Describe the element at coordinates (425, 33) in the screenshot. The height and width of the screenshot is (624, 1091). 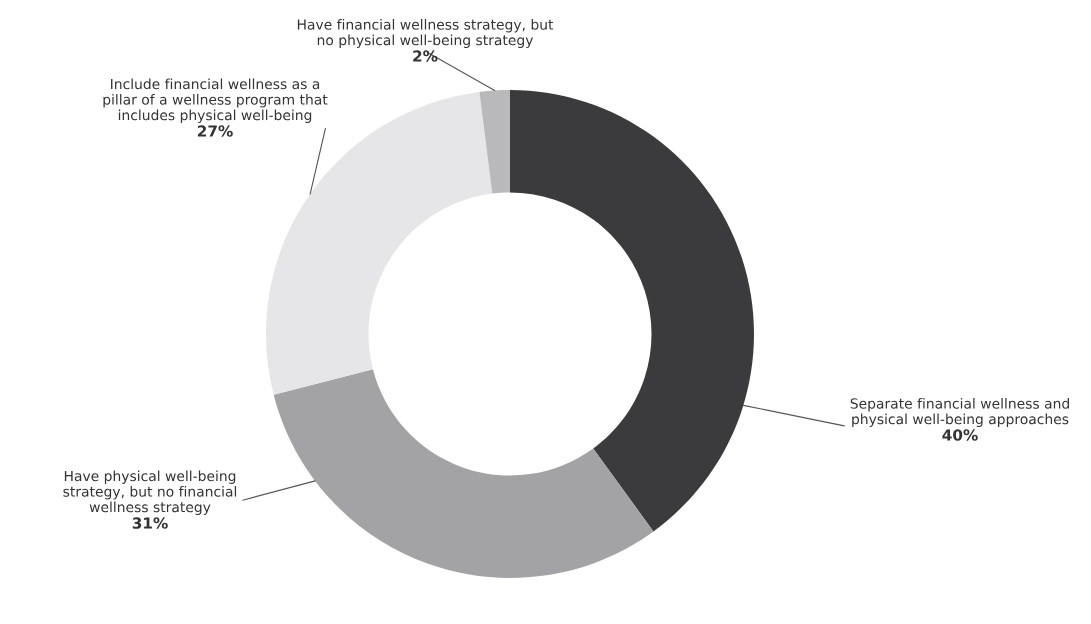
I see `slice-label: Have financial wellness strategy, but no physical well-being strategy` at that location.